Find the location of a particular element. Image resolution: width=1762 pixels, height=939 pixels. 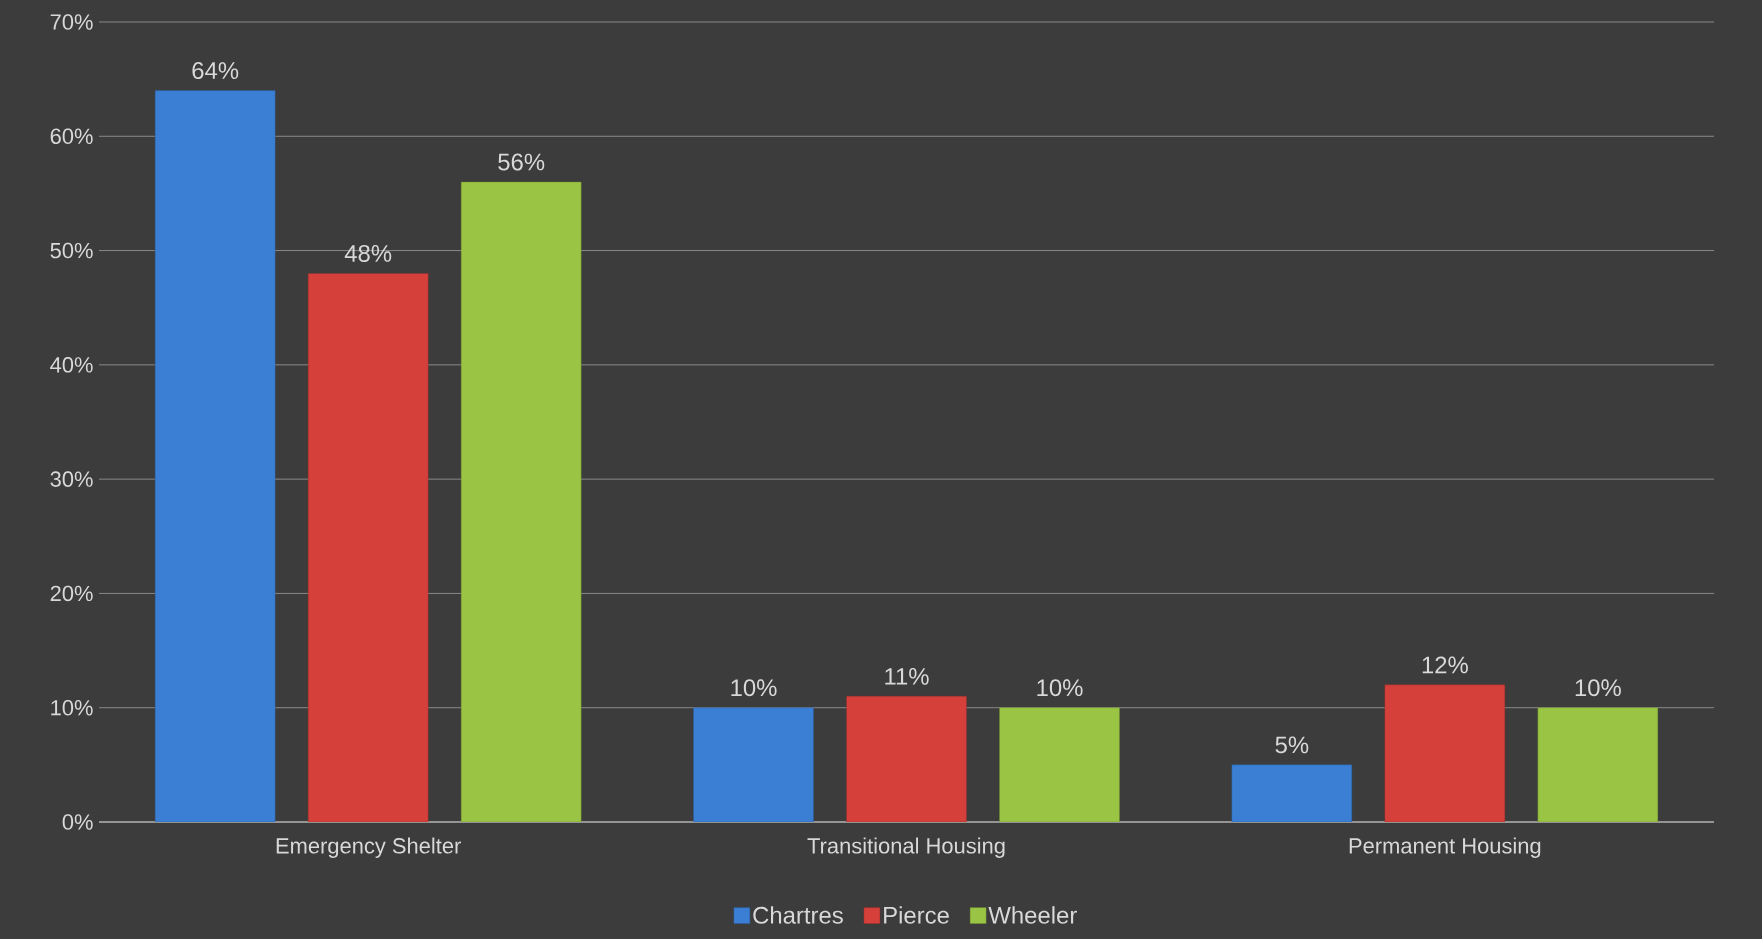

data-label: 11% is located at coordinates (907, 676).